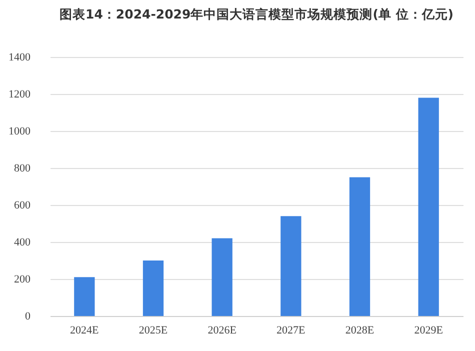 This screenshot has height=351, width=475. I want to click on y-tick-label: 600, so click(22, 206).